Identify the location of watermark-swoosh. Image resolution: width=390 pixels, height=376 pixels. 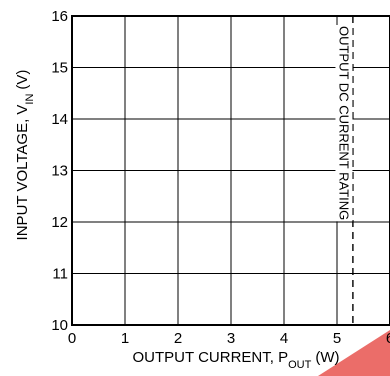
(354, 353).